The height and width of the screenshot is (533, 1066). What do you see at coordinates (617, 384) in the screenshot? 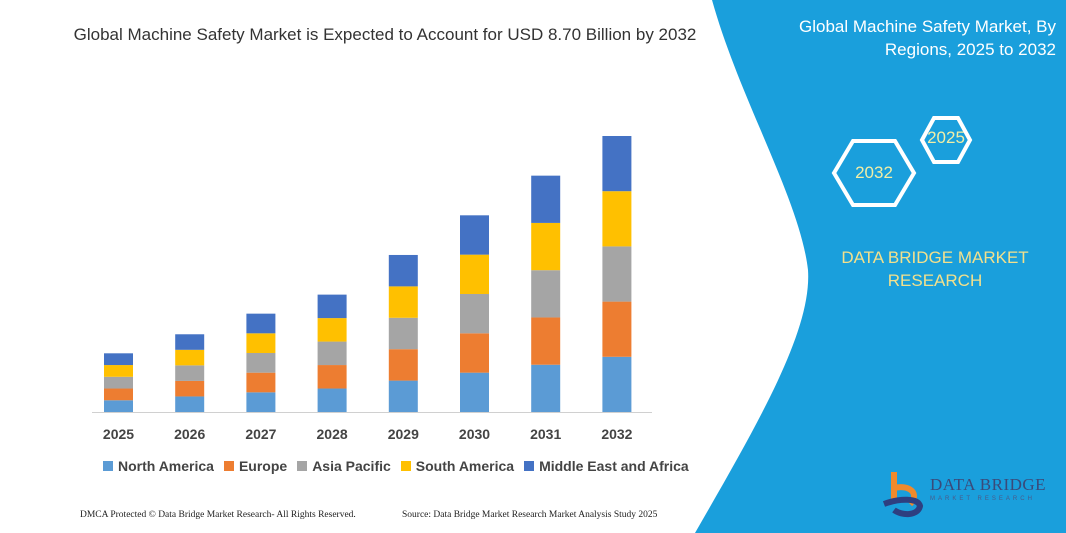
I see `bar-segment-2032-north-america` at bounding box center [617, 384].